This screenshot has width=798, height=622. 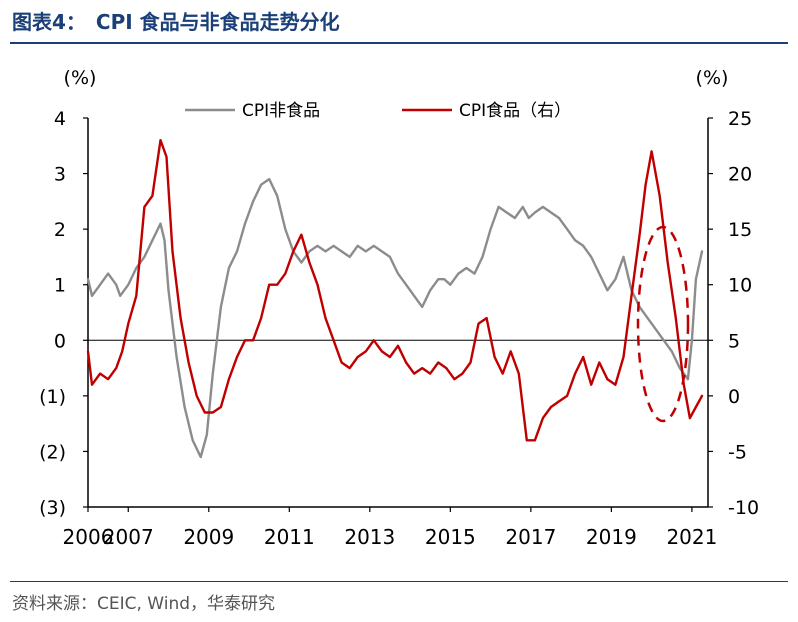 I want to click on x-tick-label: 2015, so click(x=450, y=537).